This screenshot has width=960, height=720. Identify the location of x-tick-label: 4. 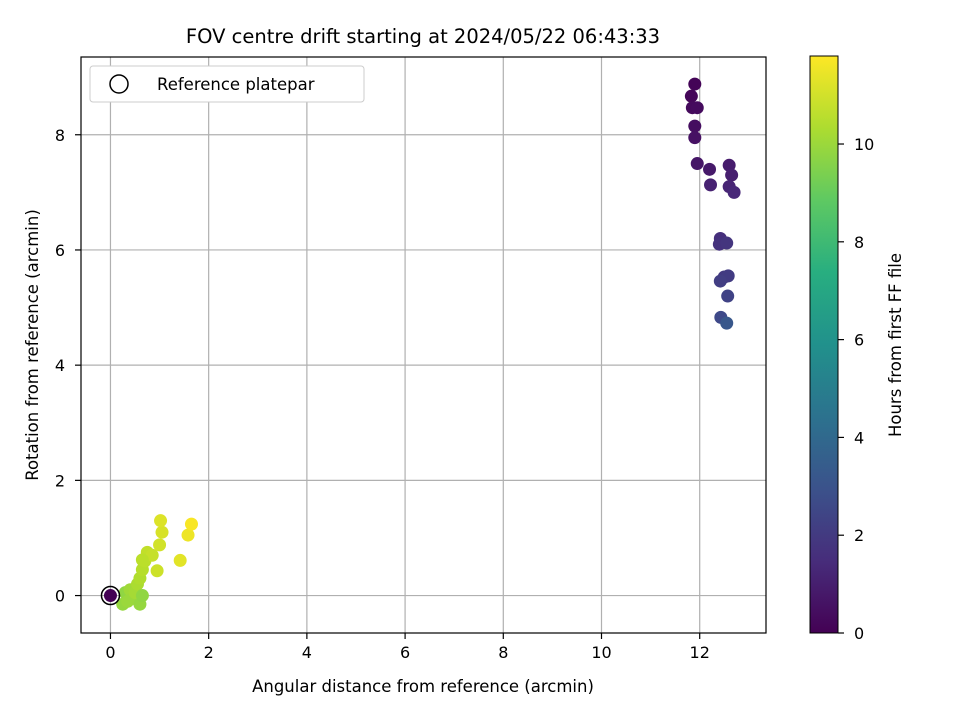
(307, 652).